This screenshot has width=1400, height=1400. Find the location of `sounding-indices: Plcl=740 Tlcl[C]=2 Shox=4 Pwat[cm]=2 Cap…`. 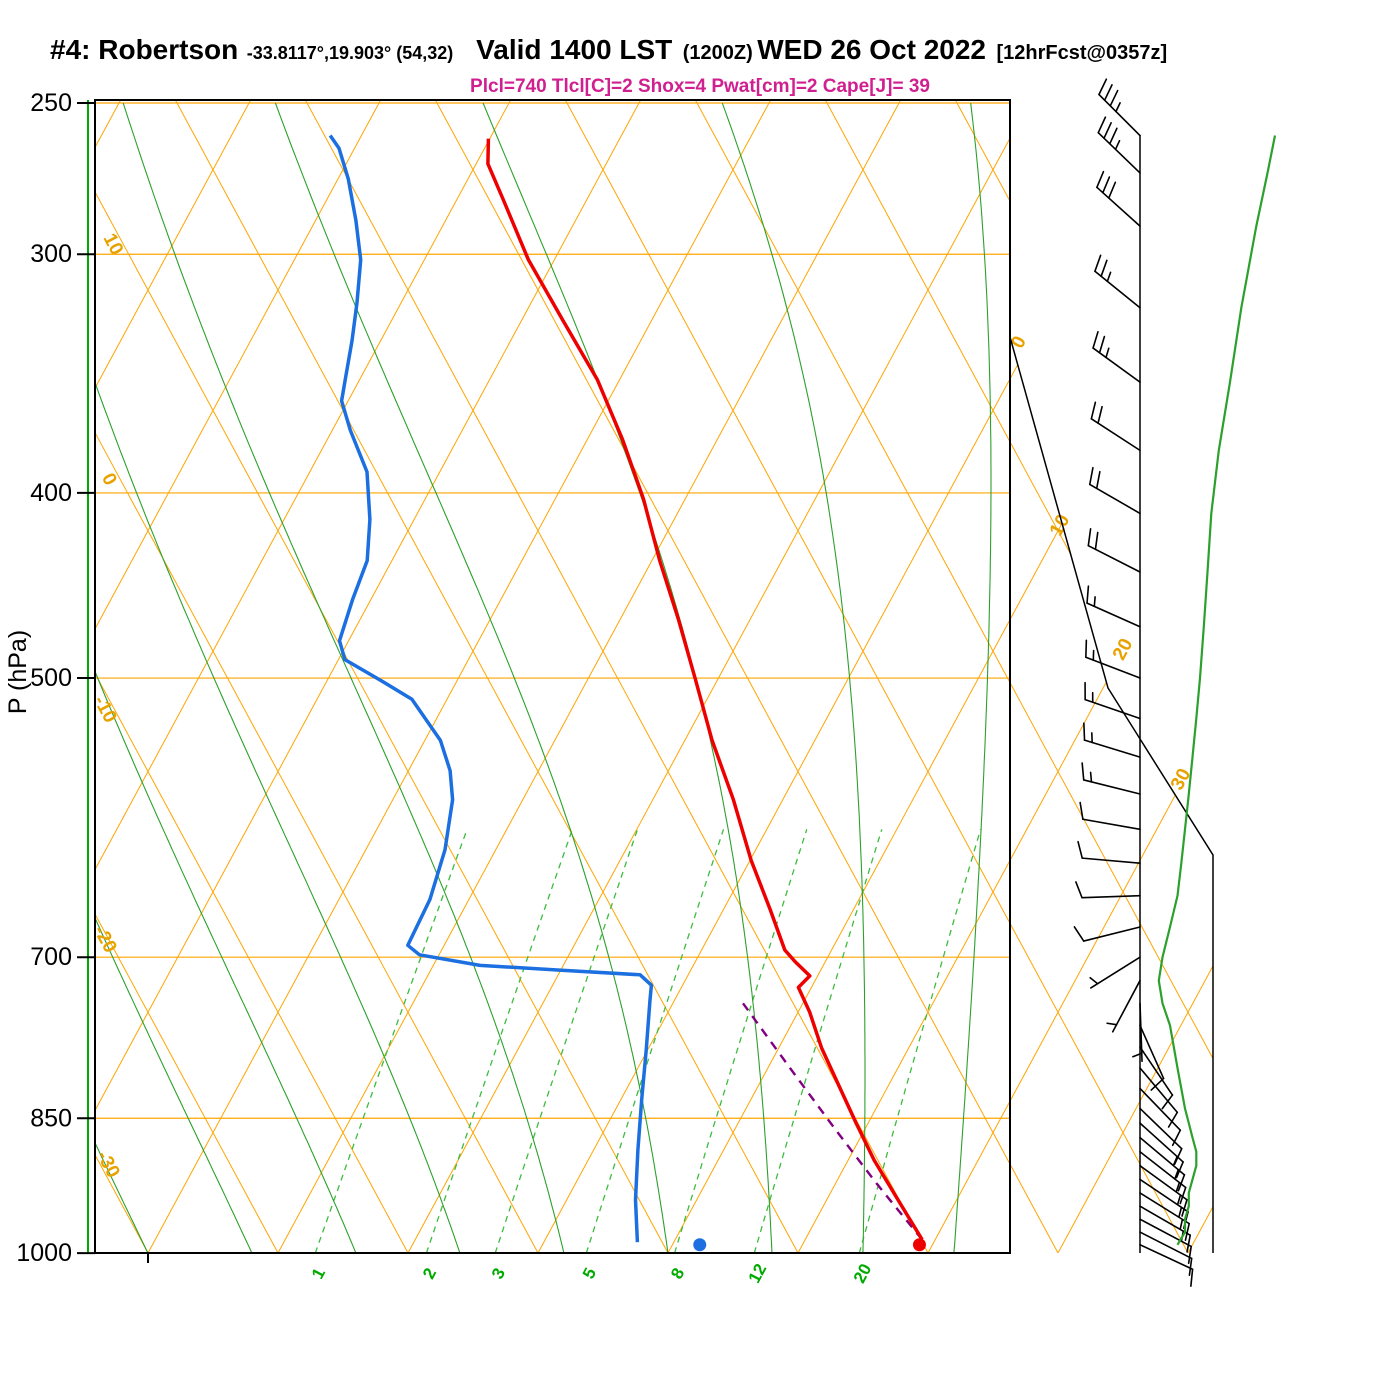

sounding-indices: Plcl=740 Tlcl[C]=2 Shox=4 Pwat[cm]=2 Cap… is located at coordinates (700, 86).